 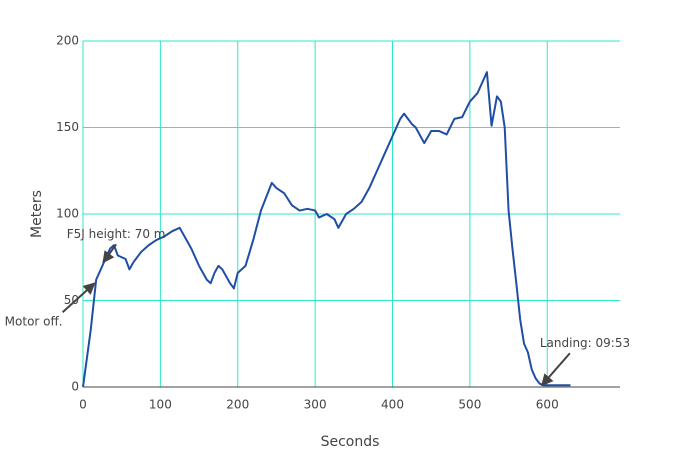 What do you see at coordinates (34, 322) in the screenshot?
I see `annotation-text: Motor off.` at bounding box center [34, 322].